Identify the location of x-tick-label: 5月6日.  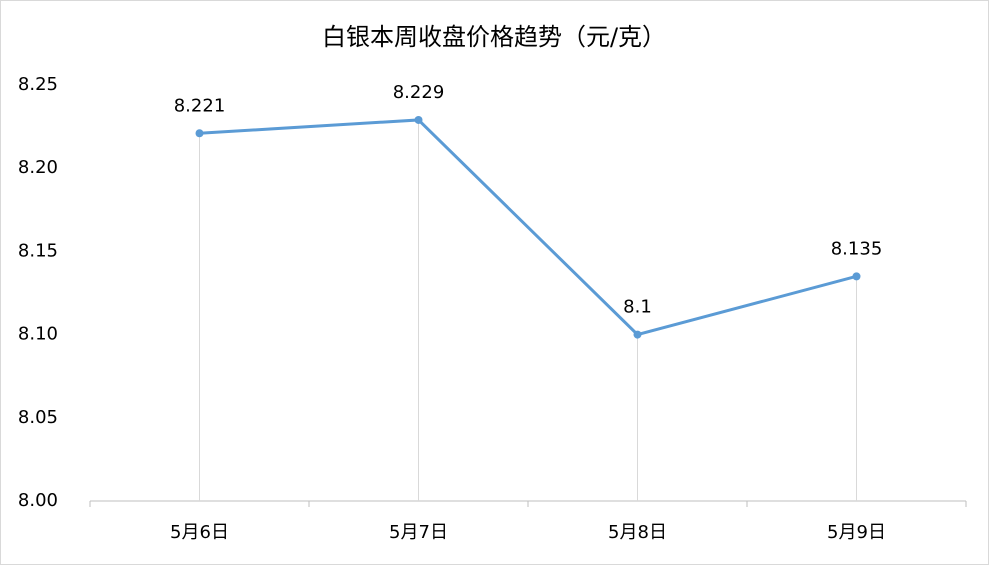
(199, 532).